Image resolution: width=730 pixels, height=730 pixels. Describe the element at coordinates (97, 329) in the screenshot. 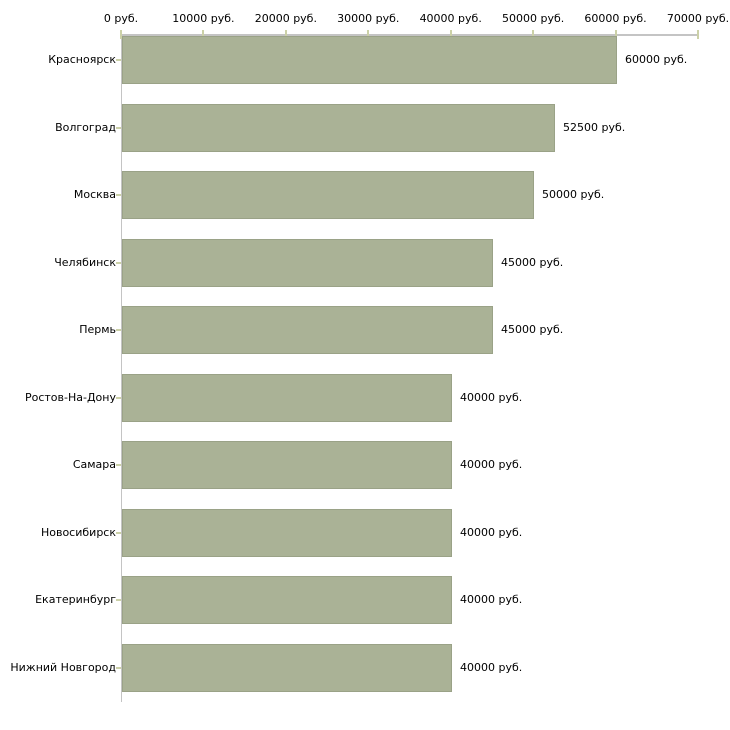

I see `y-axis-category-label: Пермь` at that location.